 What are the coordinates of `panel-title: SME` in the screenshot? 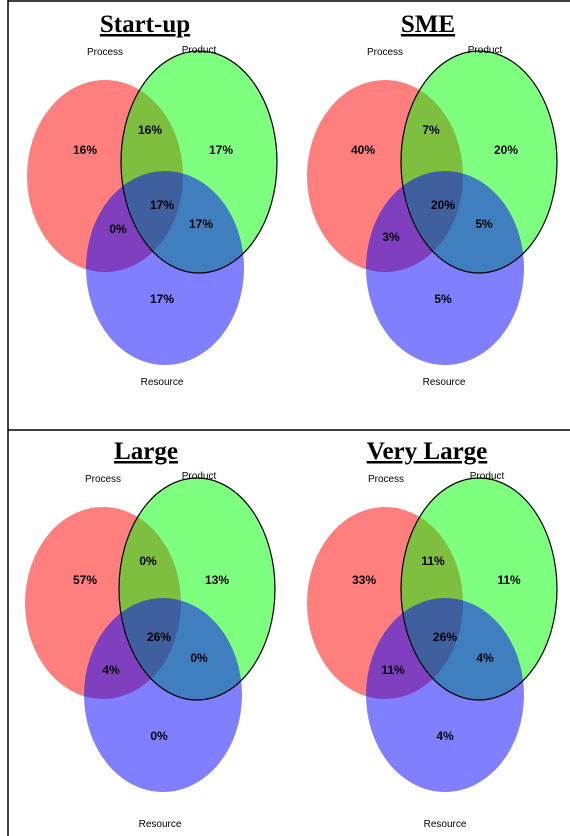 It's located at (428, 24).